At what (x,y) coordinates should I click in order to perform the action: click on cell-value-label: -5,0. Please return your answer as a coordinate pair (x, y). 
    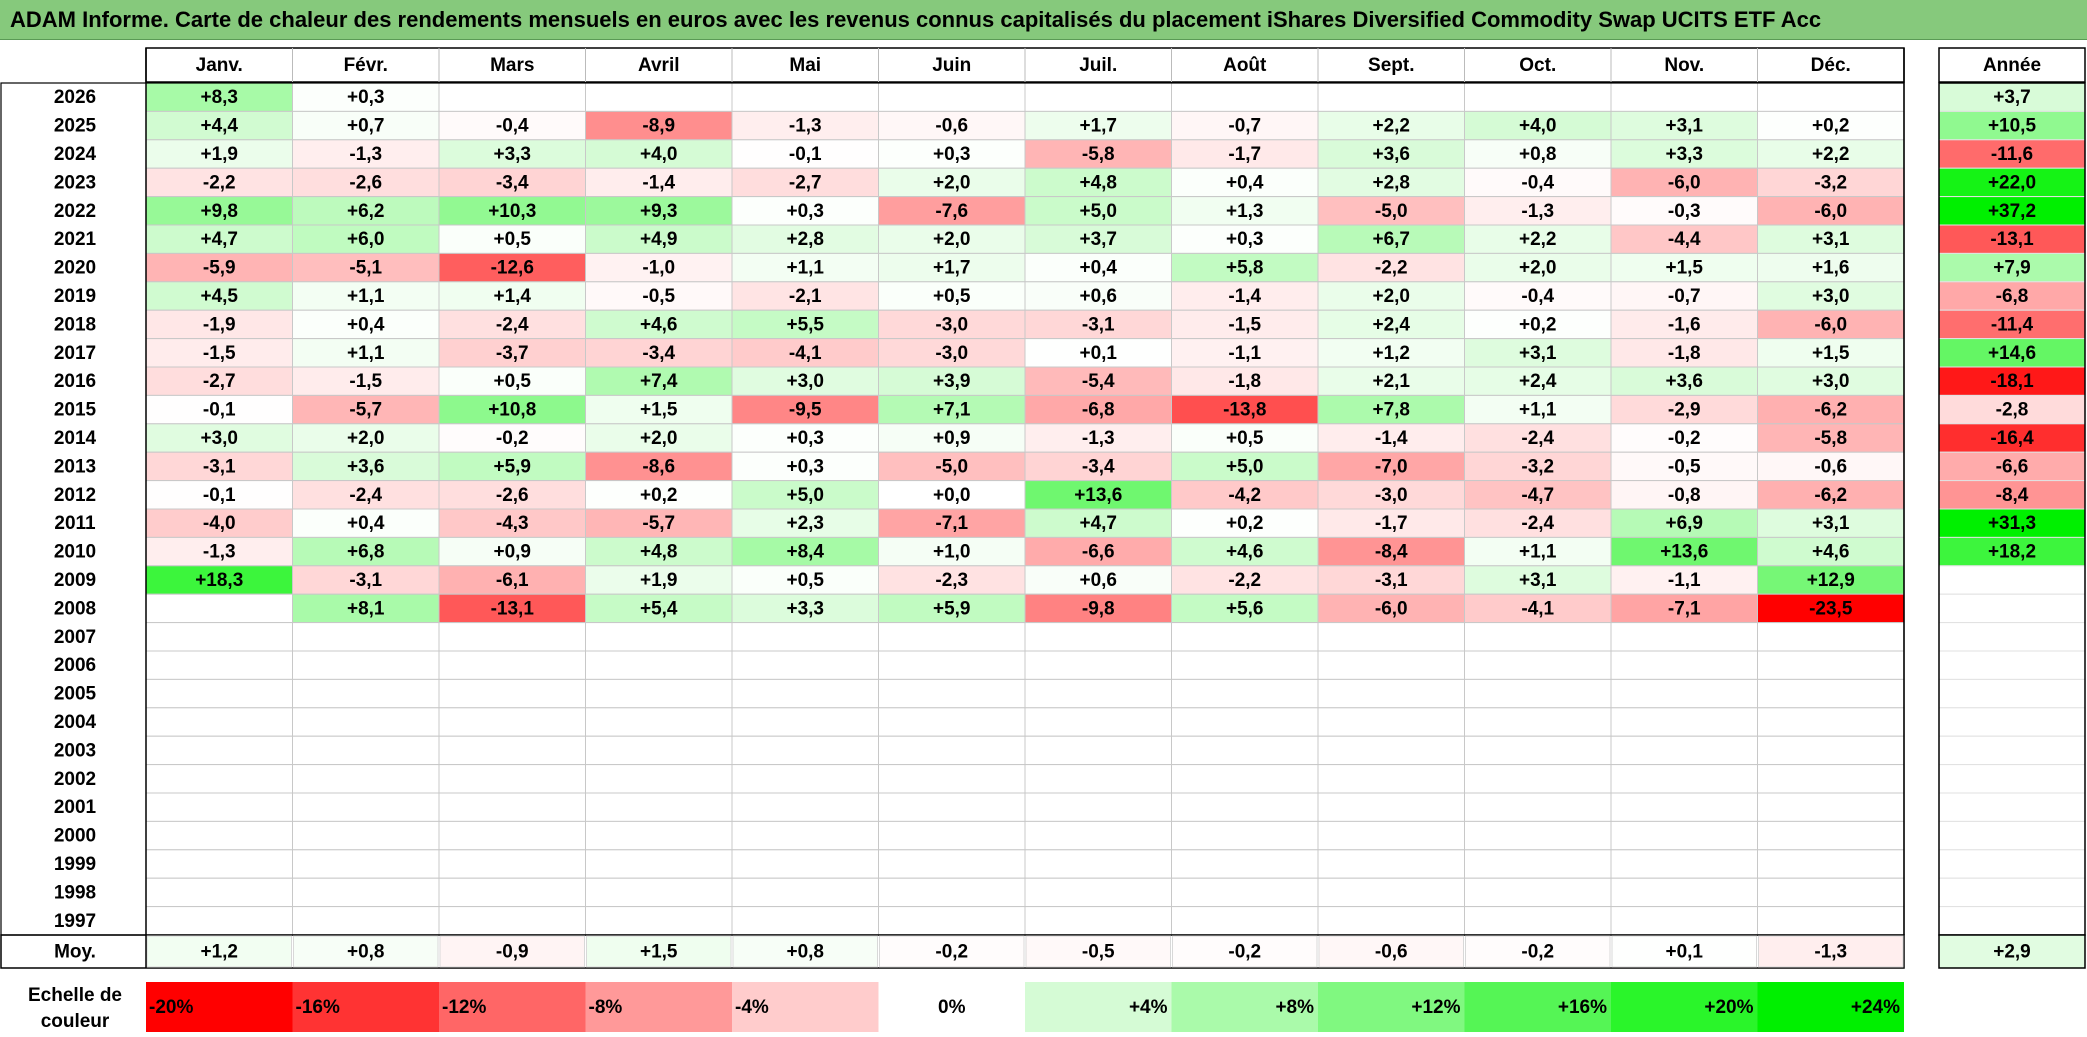
    Looking at the image, I should click on (951, 466).